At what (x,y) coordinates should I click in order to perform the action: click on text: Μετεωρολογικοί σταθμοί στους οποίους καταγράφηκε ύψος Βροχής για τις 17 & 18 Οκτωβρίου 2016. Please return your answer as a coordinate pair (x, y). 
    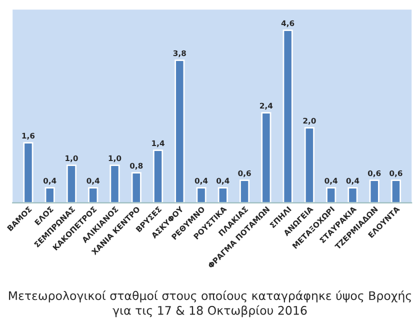
    Looking at the image, I should click on (210, 304).